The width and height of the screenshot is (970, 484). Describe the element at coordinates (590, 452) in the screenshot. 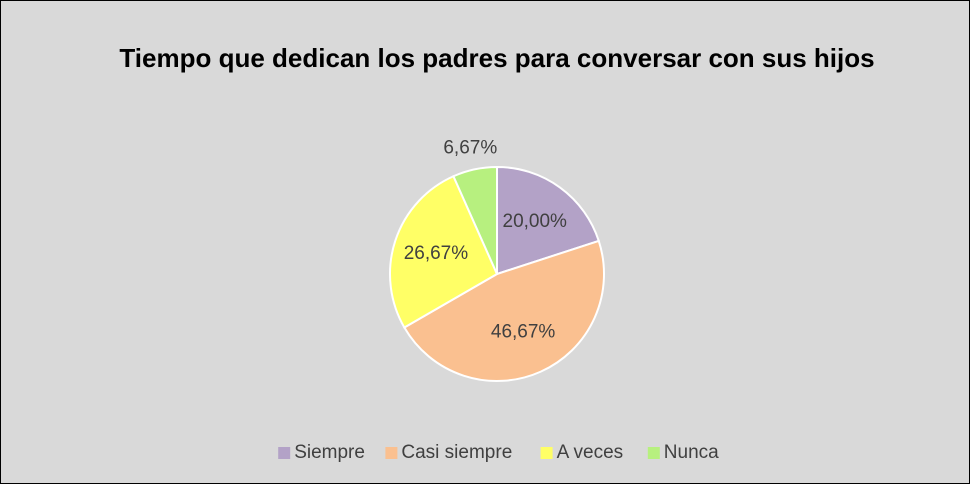

I see `legend-label: A veces` at that location.